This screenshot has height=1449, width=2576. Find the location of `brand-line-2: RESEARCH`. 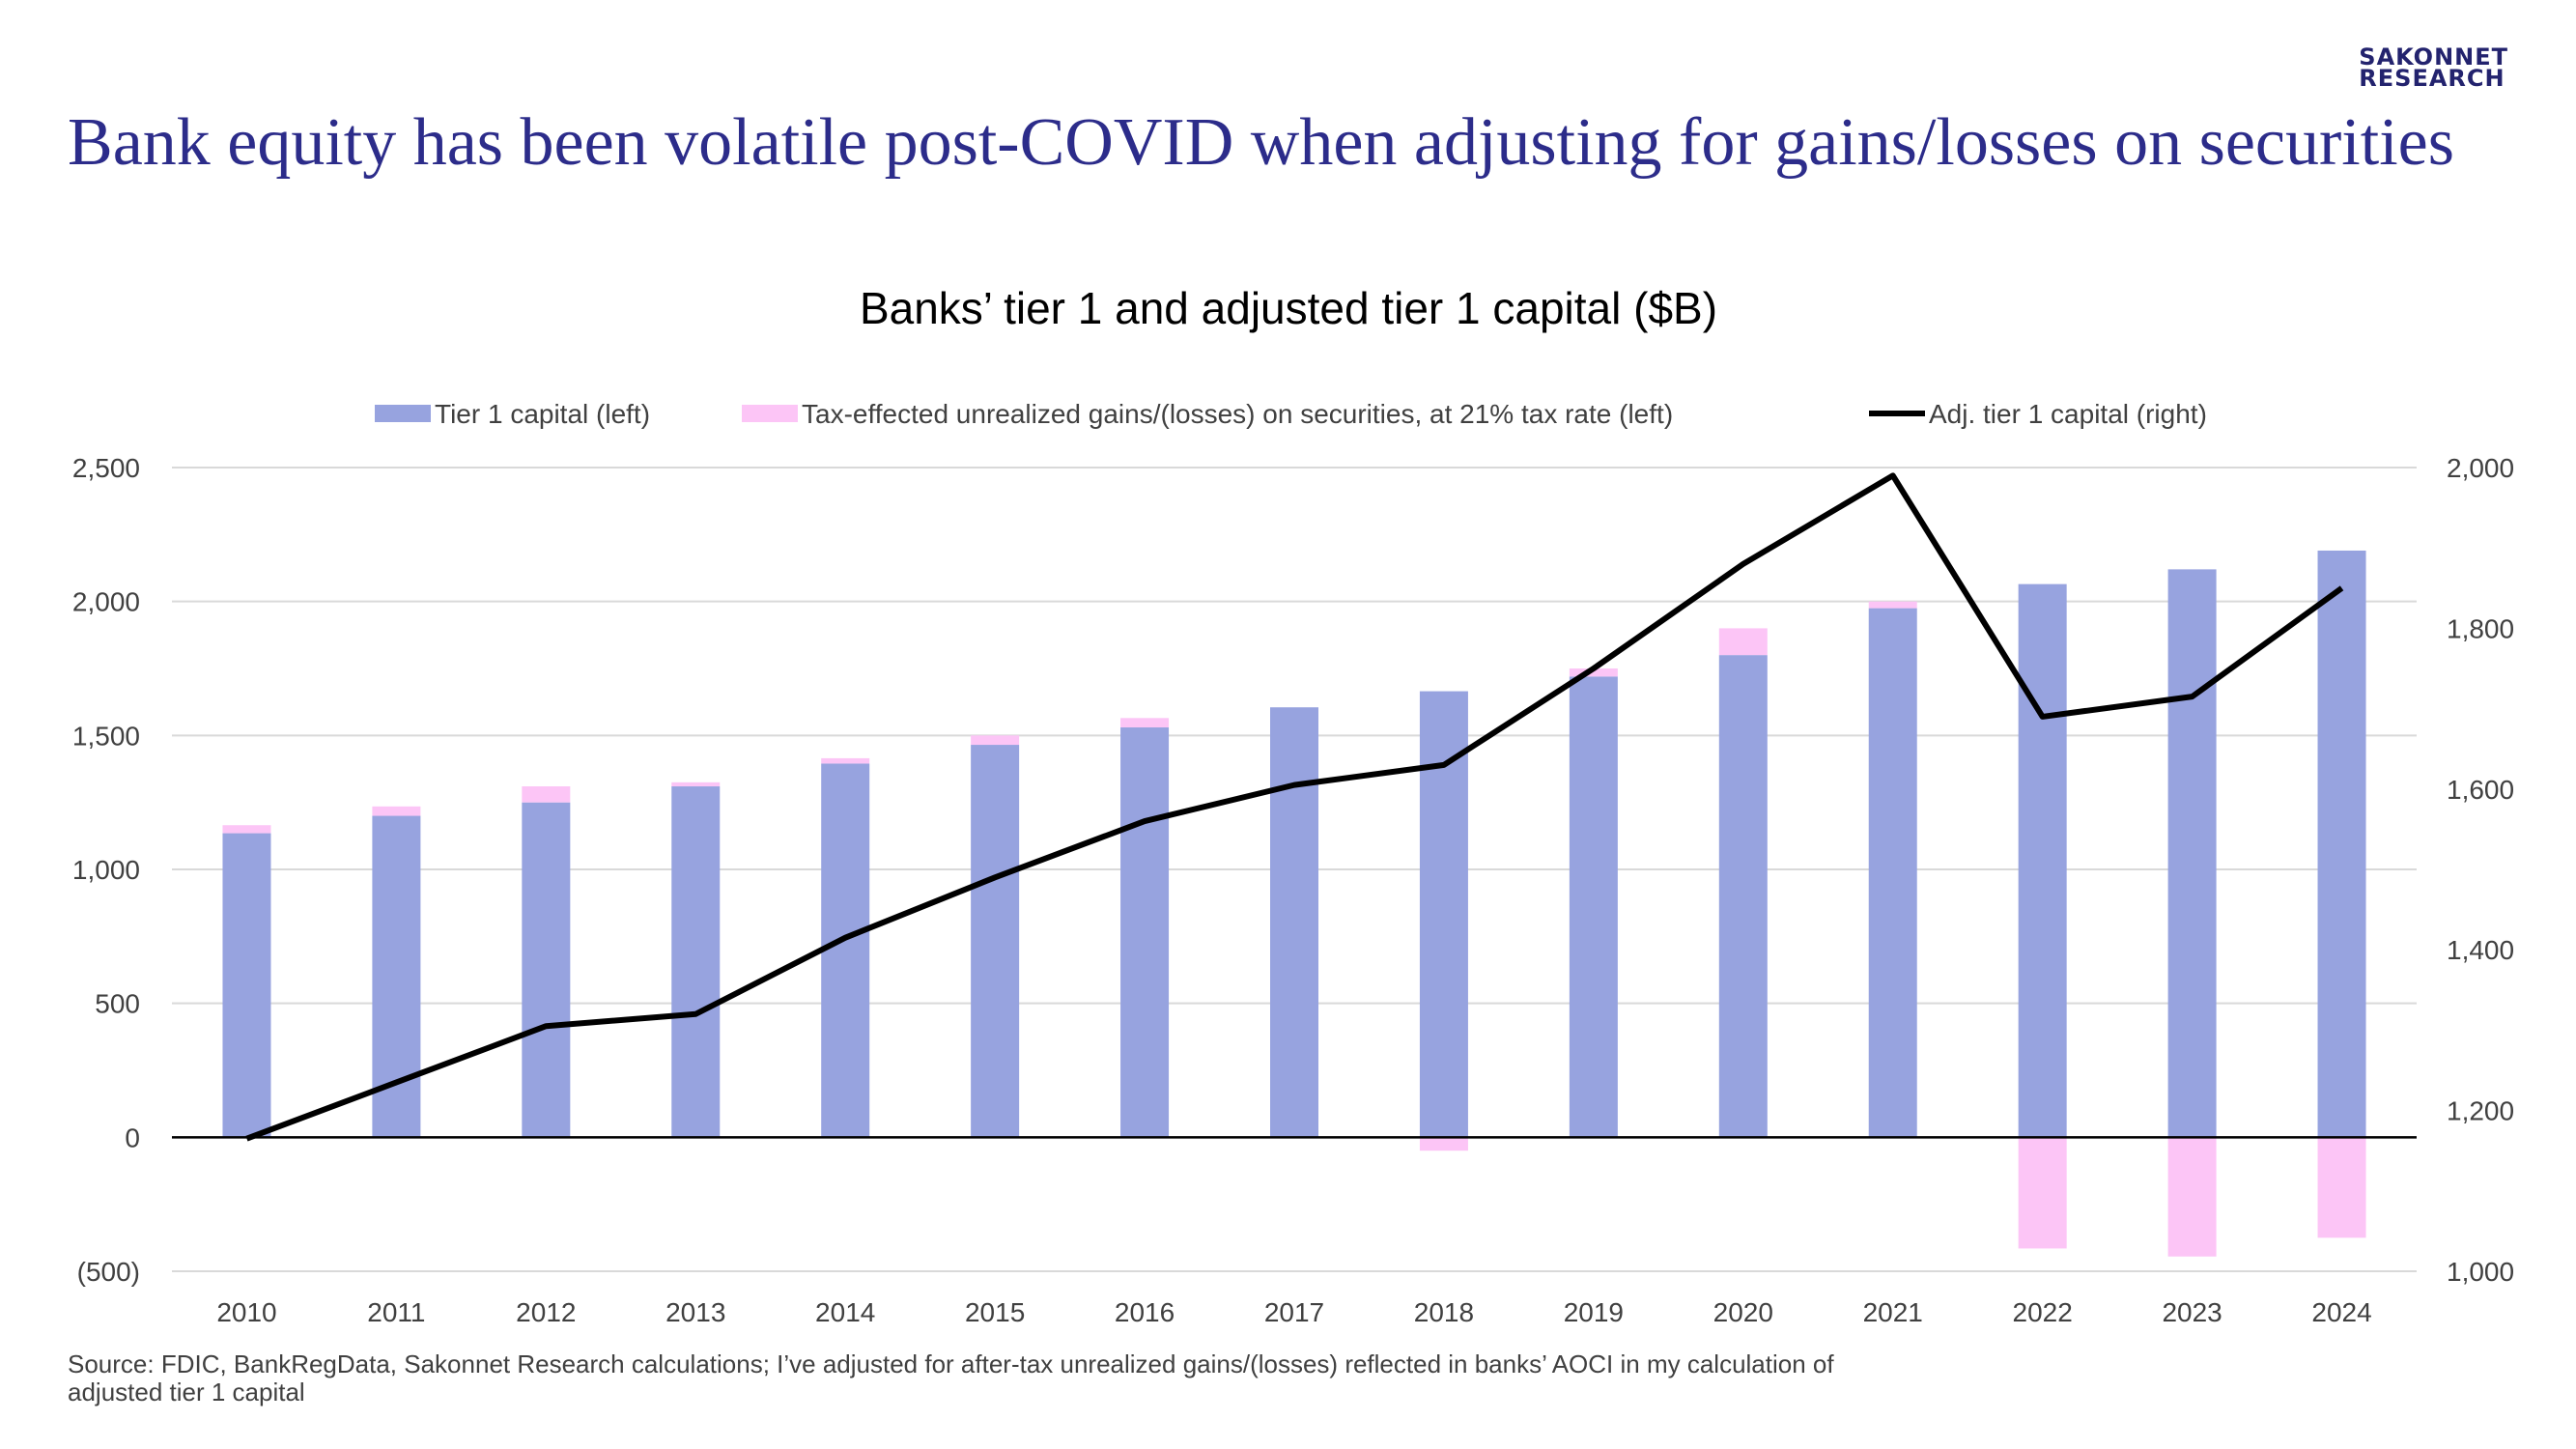

brand-line-2: RESEARCH is located at coordinates (2432, 78).